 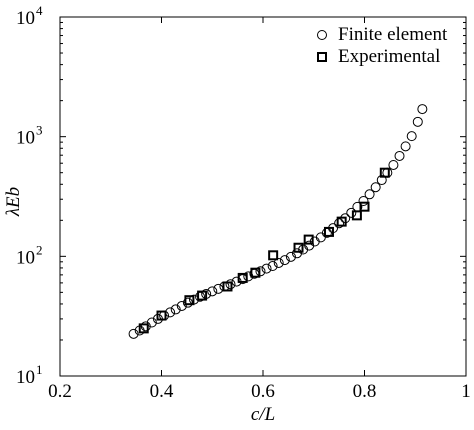 I want to click on x-tick-label: 0.6, so click(x=263, y=391).